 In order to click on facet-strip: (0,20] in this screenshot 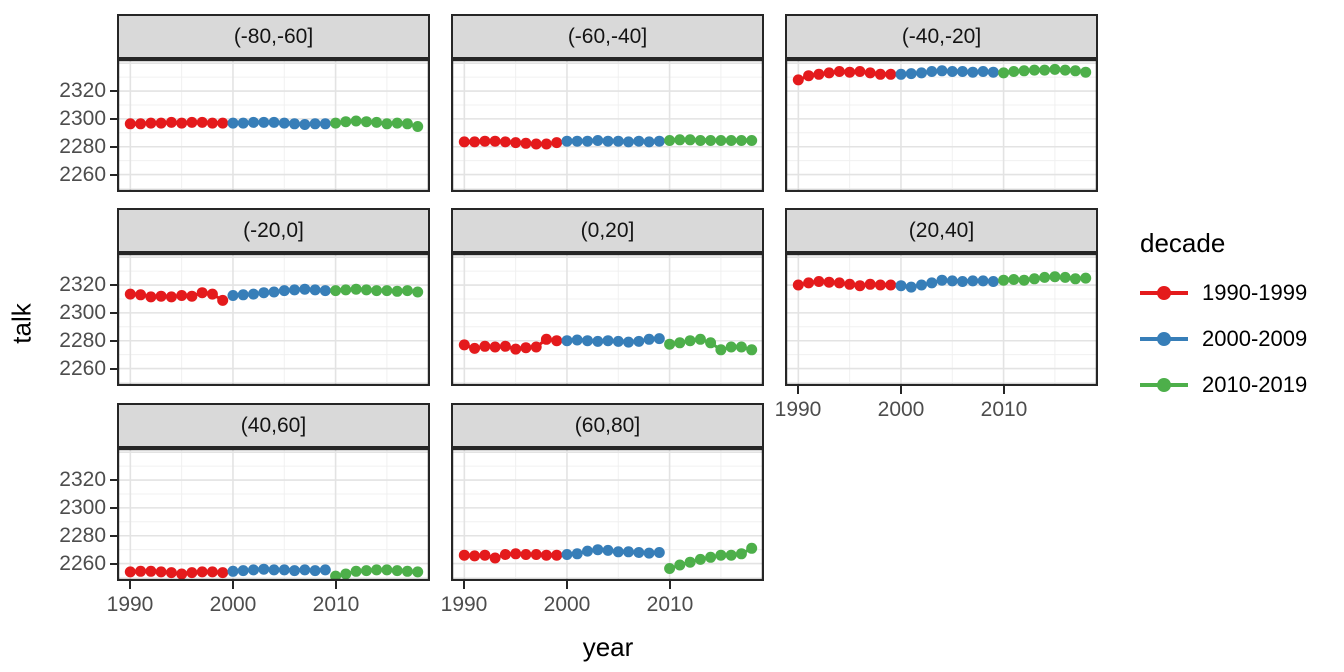, I will do `click(607, 230)`.